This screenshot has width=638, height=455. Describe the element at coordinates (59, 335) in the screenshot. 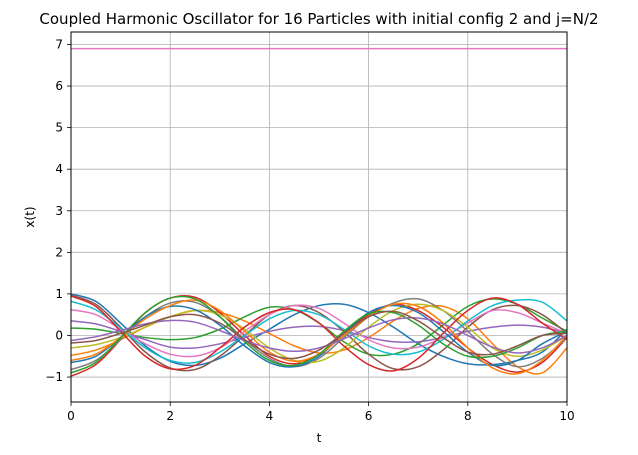

I see `y-tick-label: 0` at that location.